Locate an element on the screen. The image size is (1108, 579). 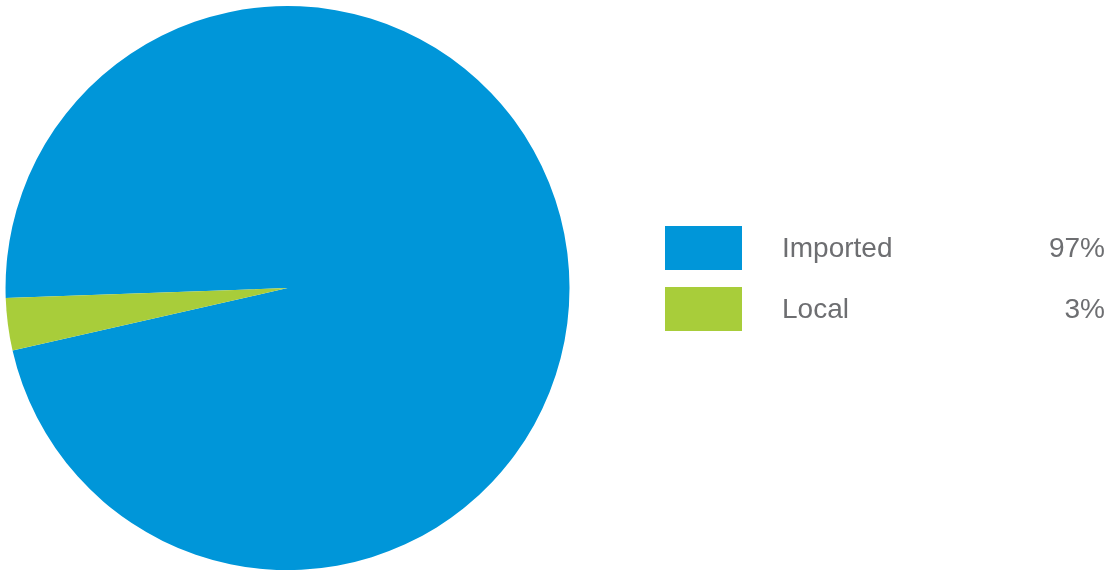
legend-label: Imported is located at coordinates (838, 248).